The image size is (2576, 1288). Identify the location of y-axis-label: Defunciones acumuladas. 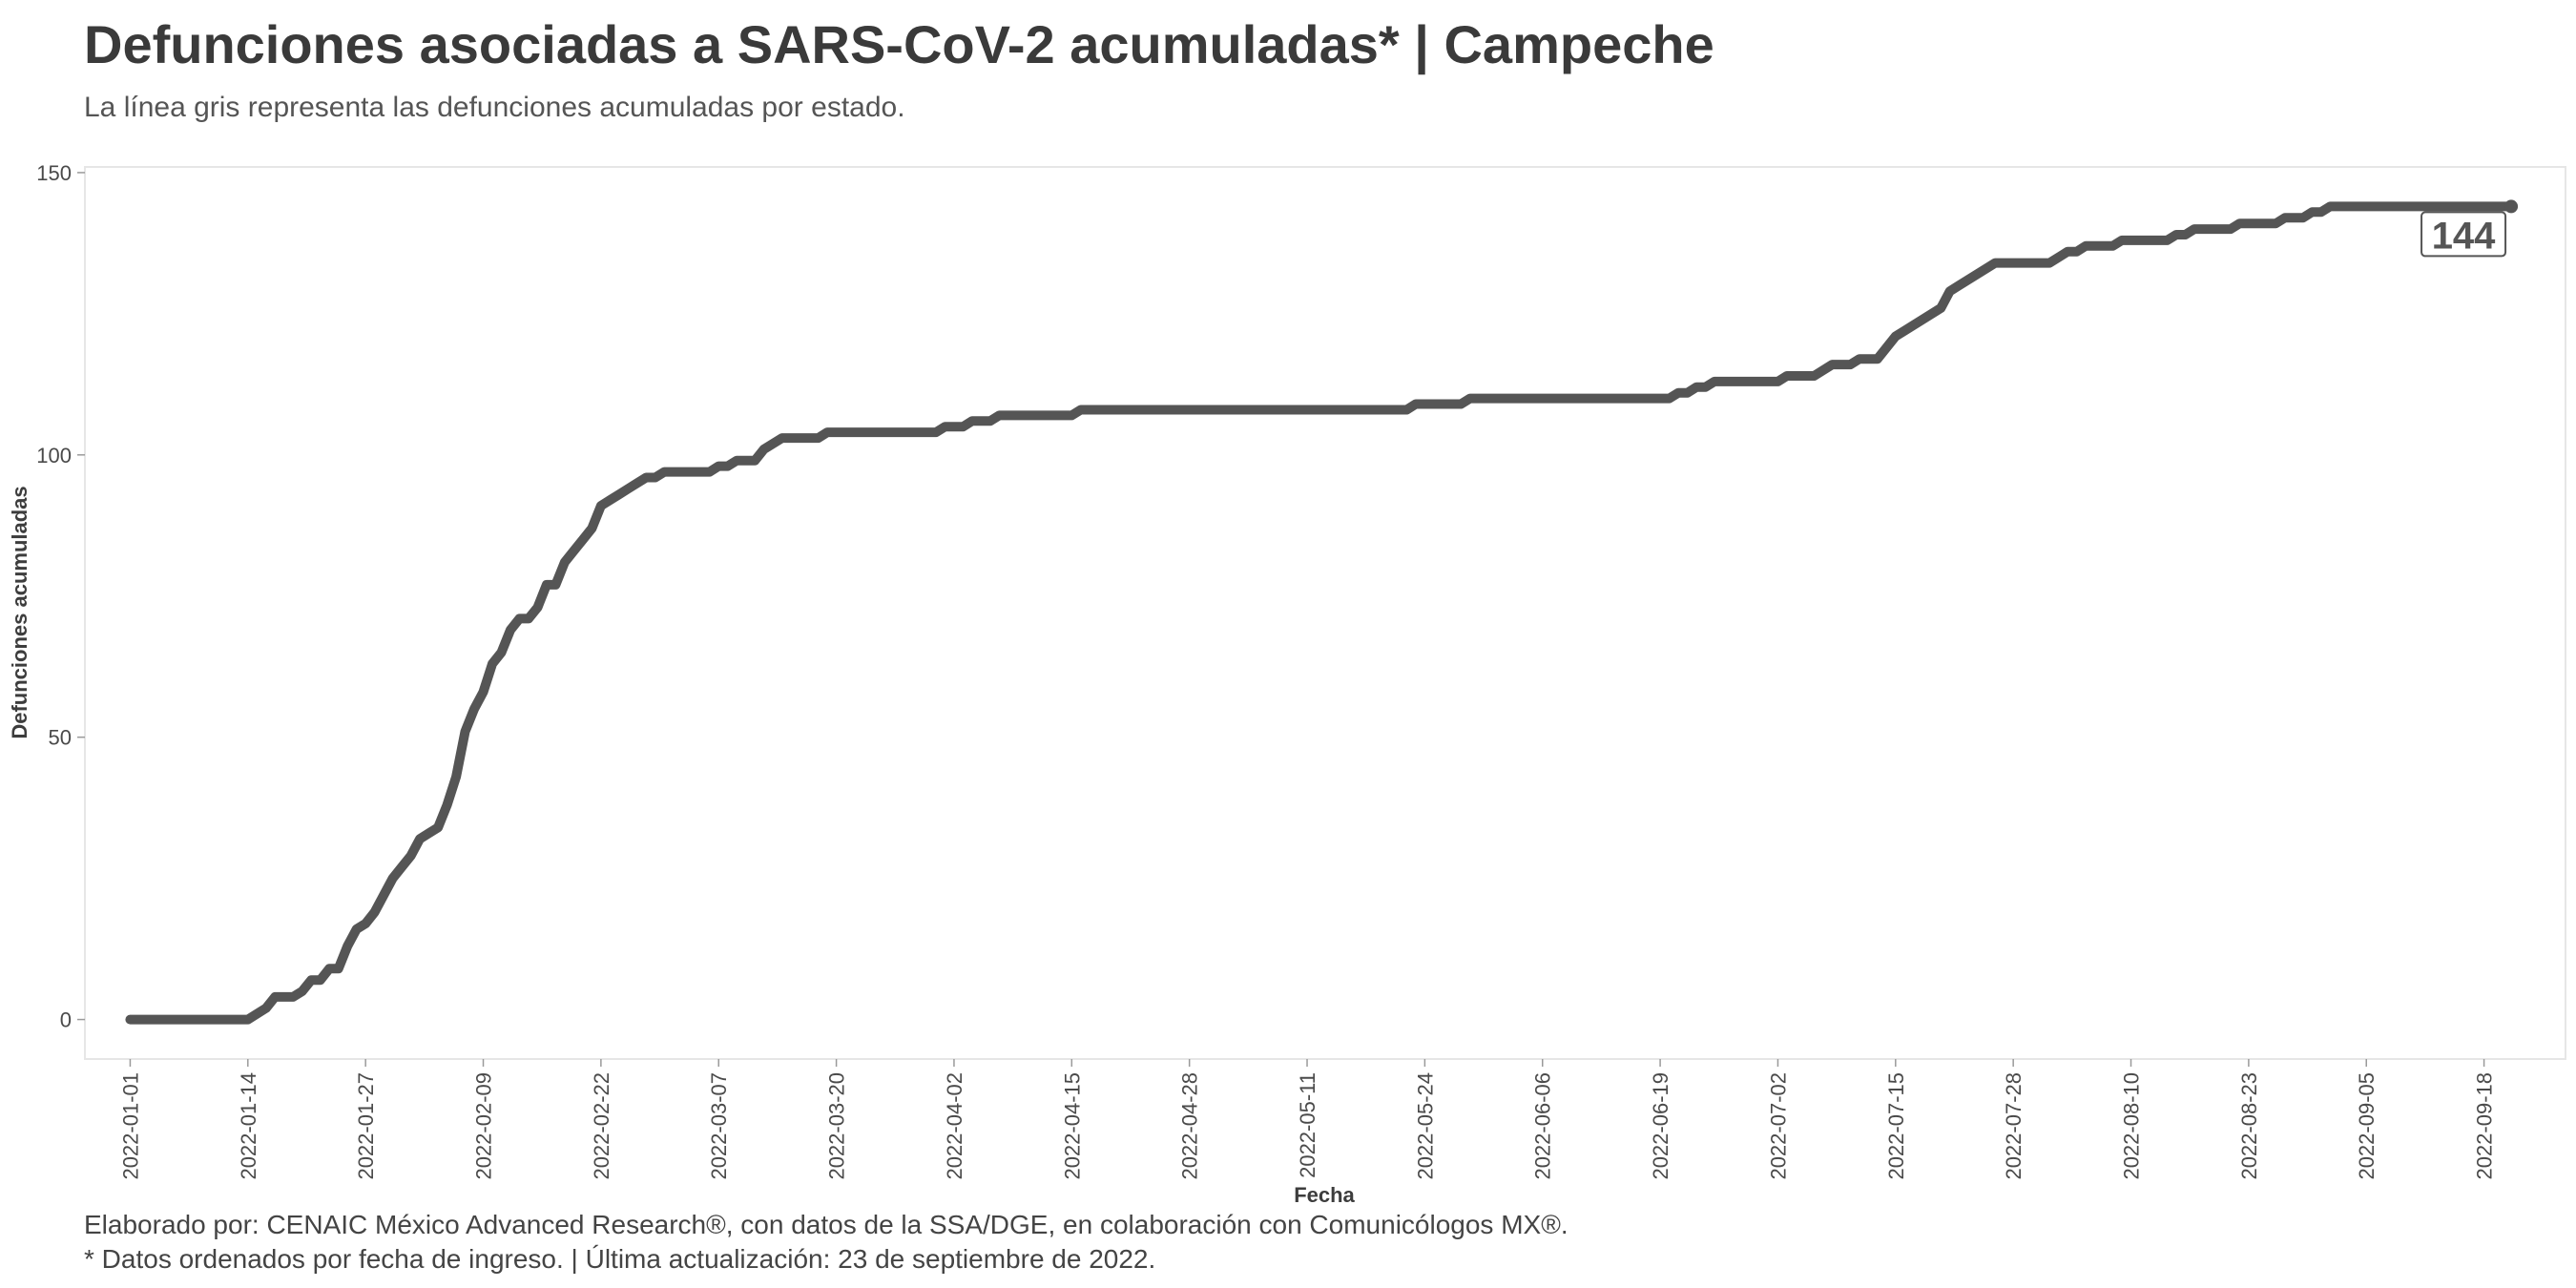
(19, 612).